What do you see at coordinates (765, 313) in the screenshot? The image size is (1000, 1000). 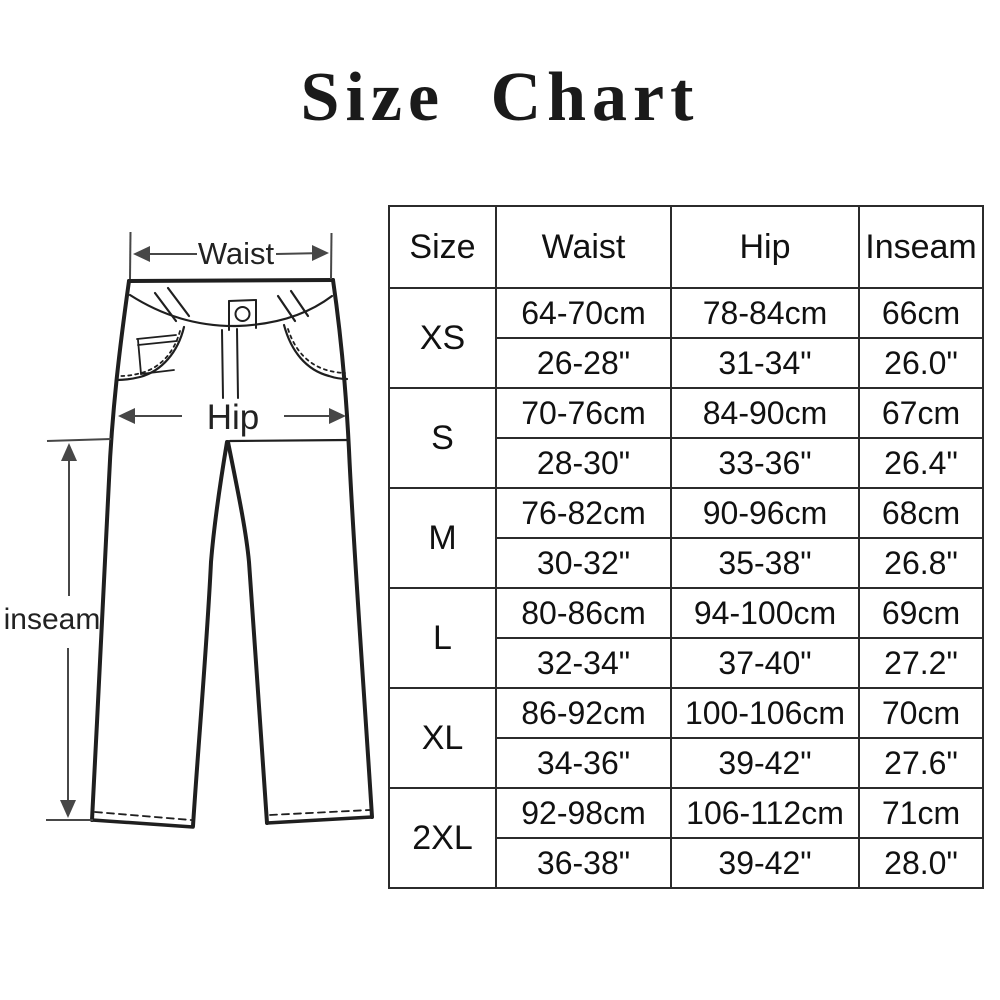 I see `hip-cm-cell: 78-84cm` at bounding box center [765, 313].